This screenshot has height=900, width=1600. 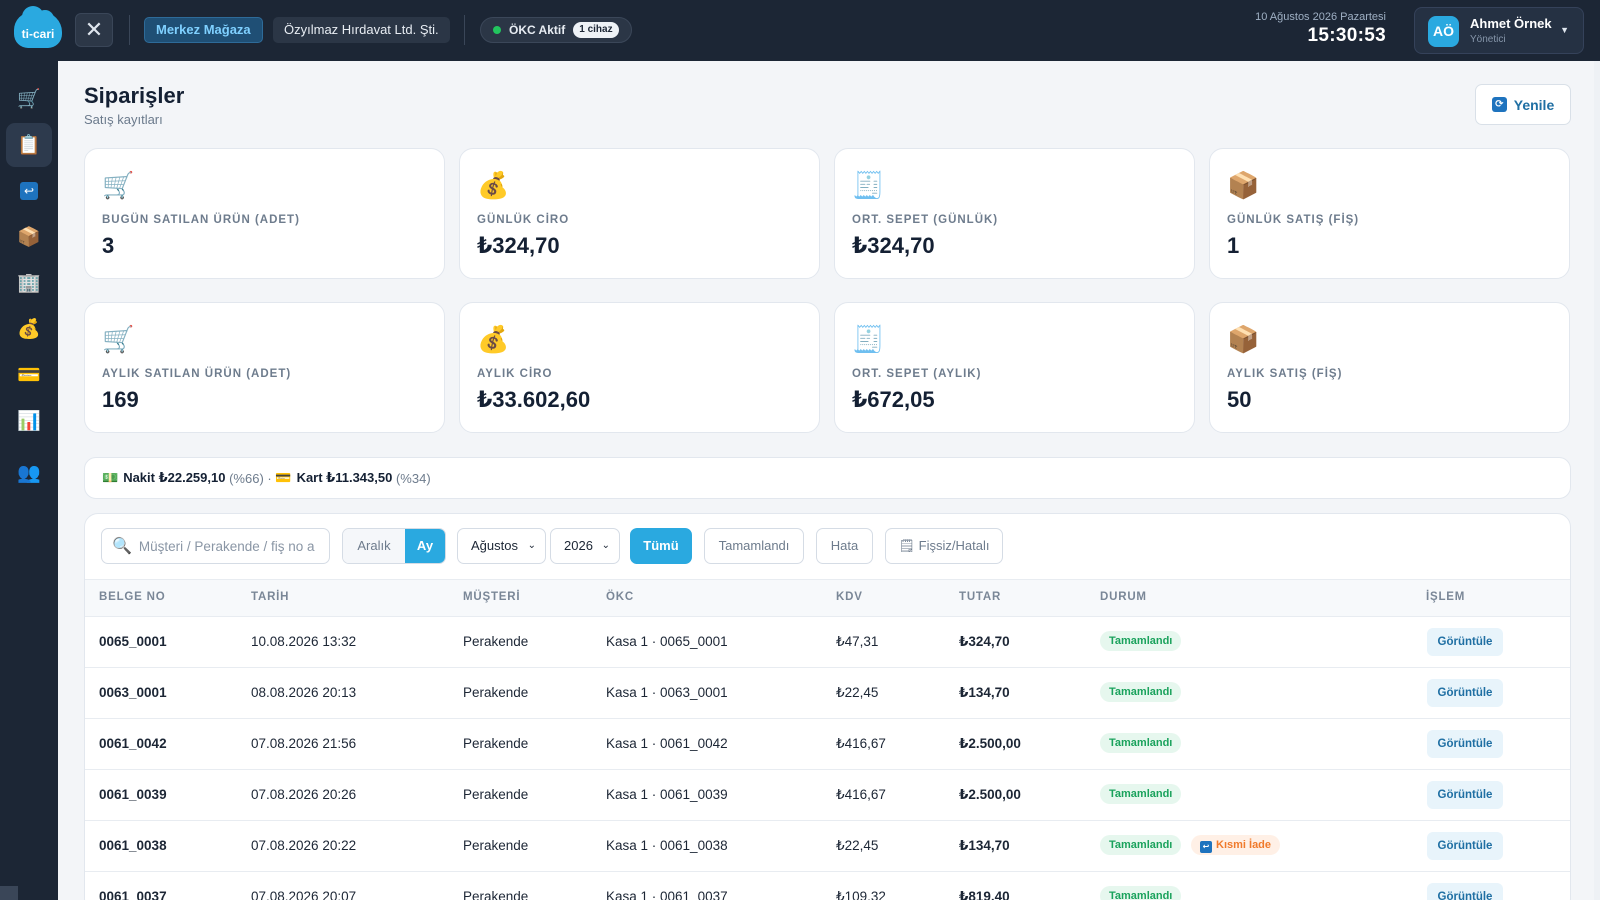 I want to click on date-time: 10 Ağustos 2026 Pazartesi 15:30:53, so click(x=1320, y=29).